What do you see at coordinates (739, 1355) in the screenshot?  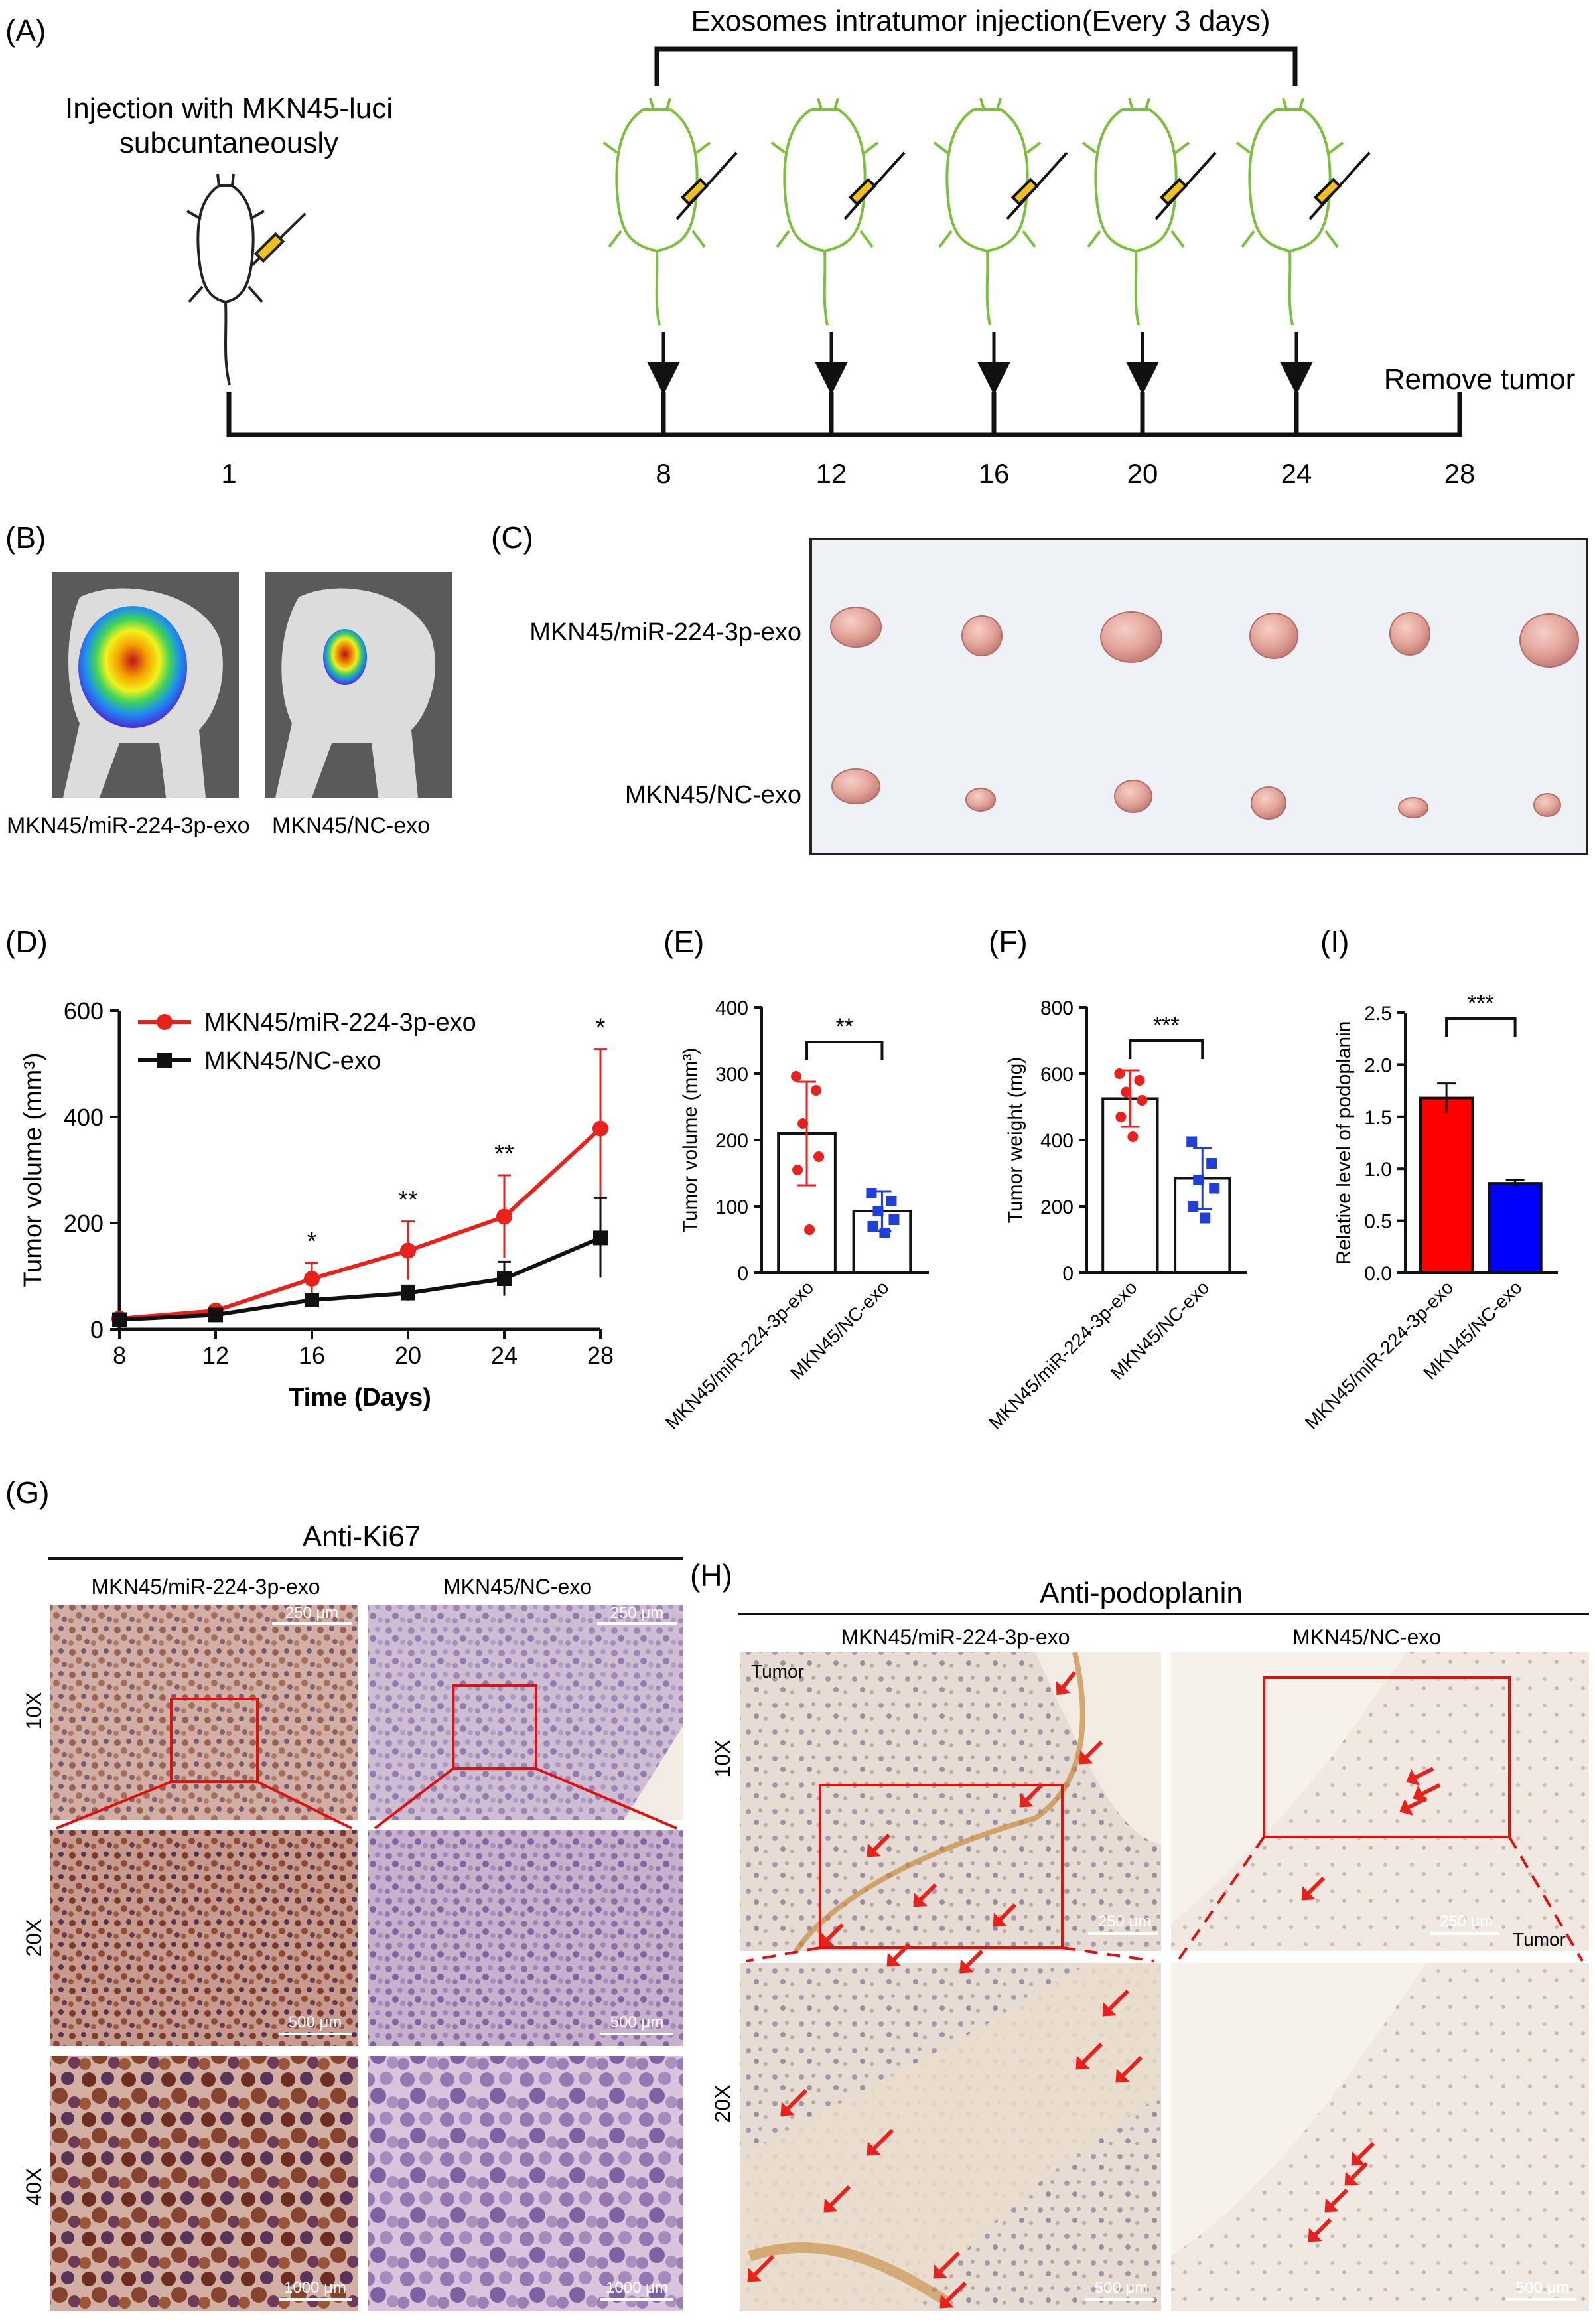 I see `category-label: MKN45/miR-224-3p-exo` at bounding box center [739, 1355].